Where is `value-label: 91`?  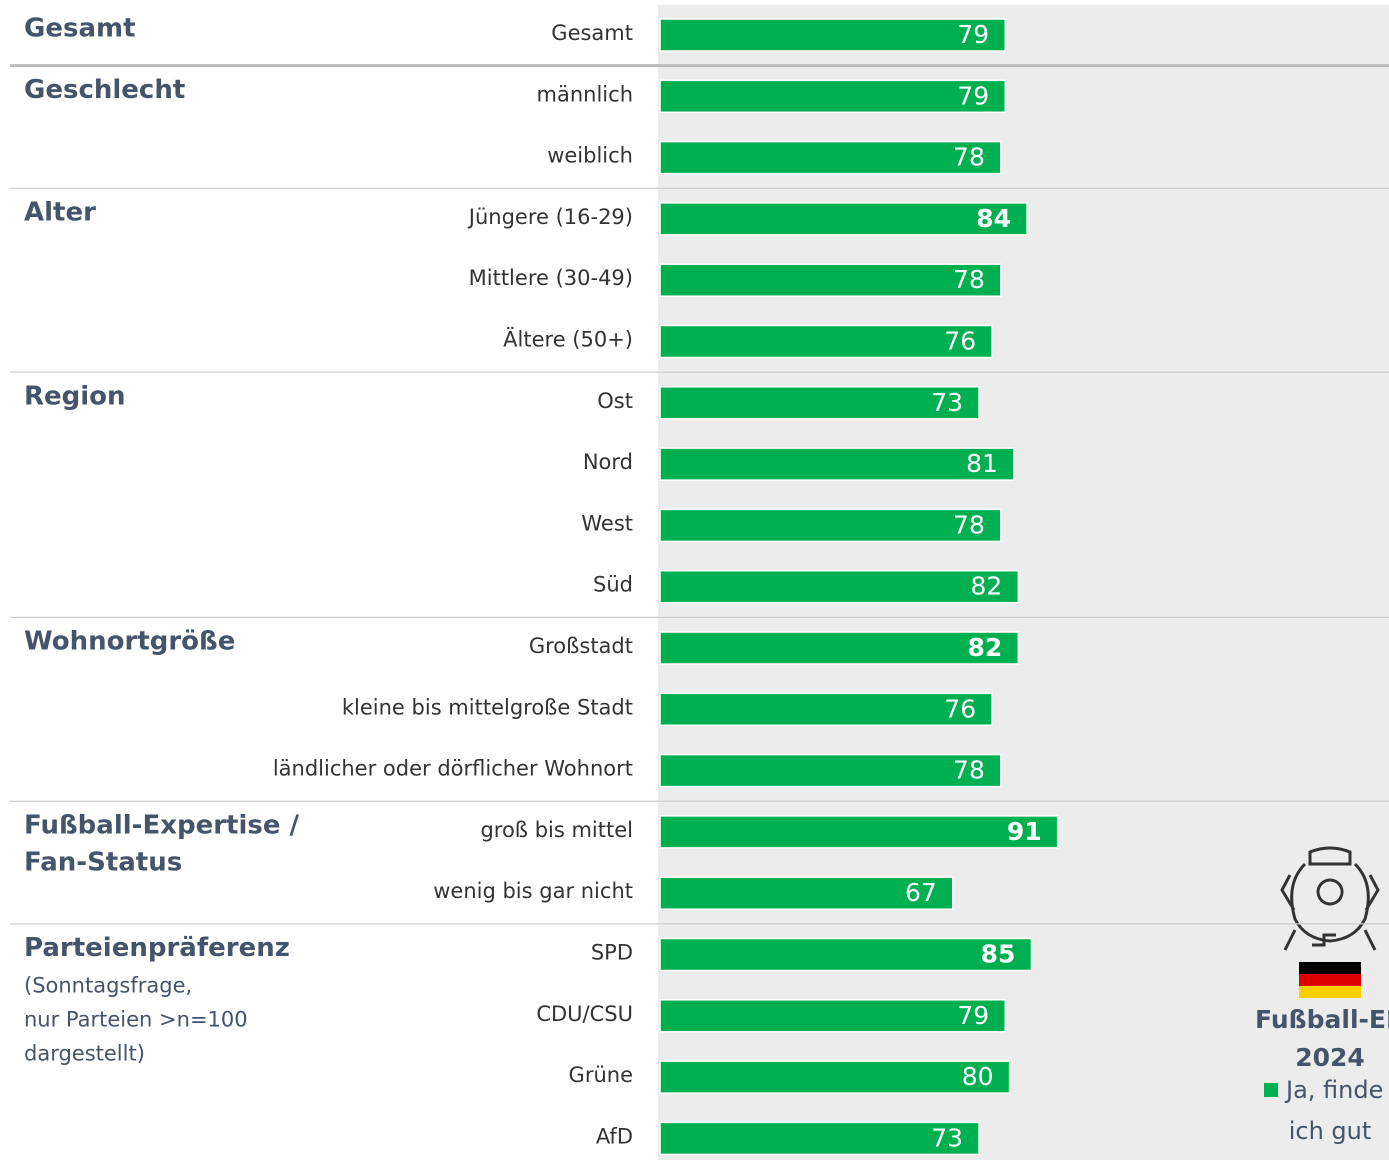 value-label: 91 is located at coordinates (1024, 831).